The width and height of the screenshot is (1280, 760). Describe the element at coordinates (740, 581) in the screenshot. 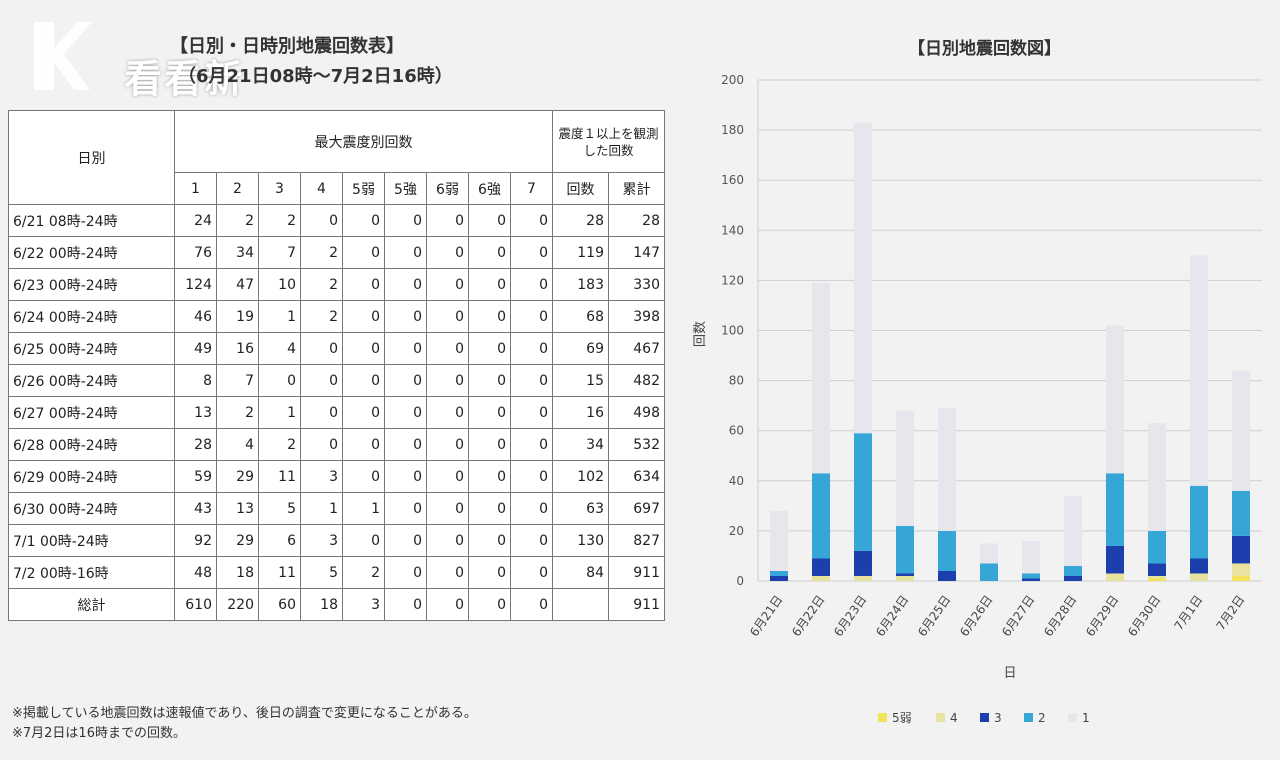

I see `y-tick-label: 0` at that location.